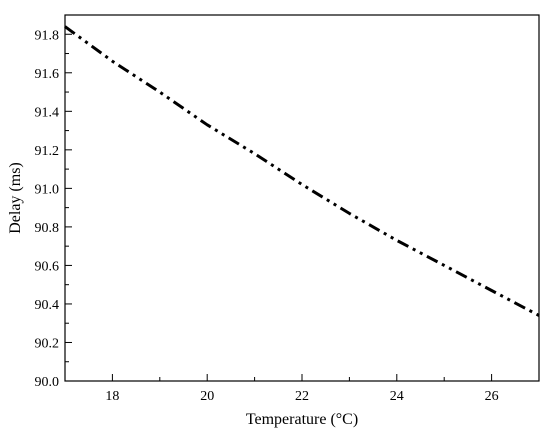  Describe the element at coordinates (47, 189) in the screenshot. I see `y-tick-label: 91.0` at that location.